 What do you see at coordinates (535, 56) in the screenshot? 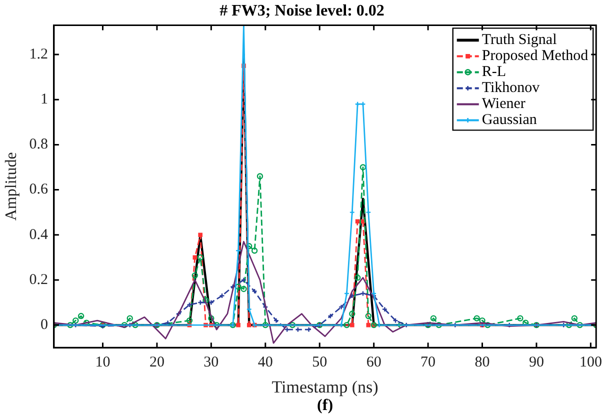
I see `legend-label: Proposed Method` at bounding box center [535, 56].